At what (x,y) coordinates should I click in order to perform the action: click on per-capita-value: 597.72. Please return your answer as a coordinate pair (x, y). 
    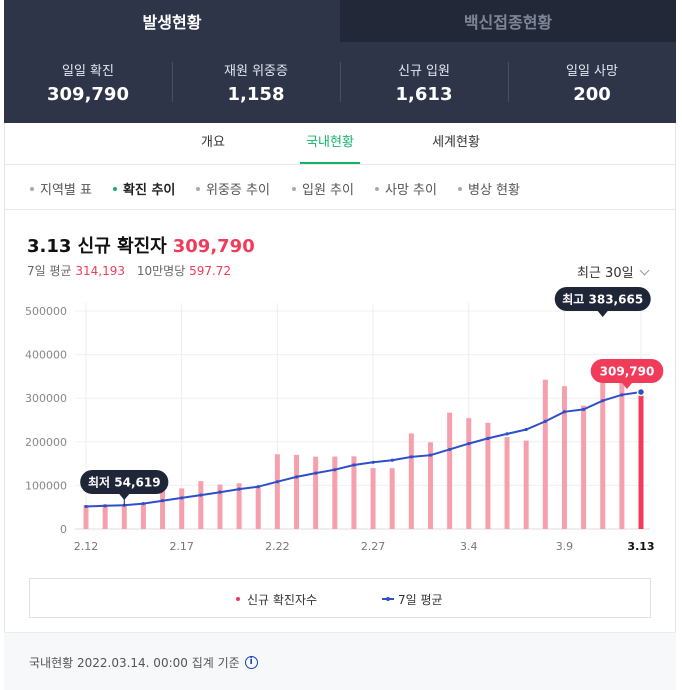
    Looking at the image, I should click on (210, 271).